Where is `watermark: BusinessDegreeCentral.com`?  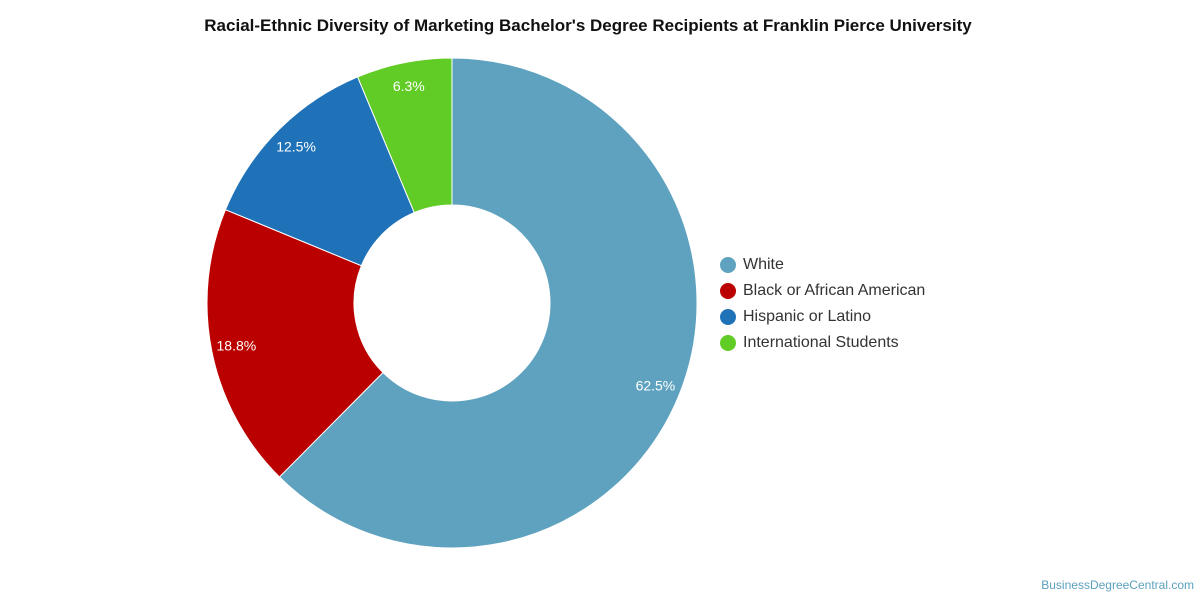
watermark: BusinessDegreeCentral.com is located at coordinates (1117, 585).